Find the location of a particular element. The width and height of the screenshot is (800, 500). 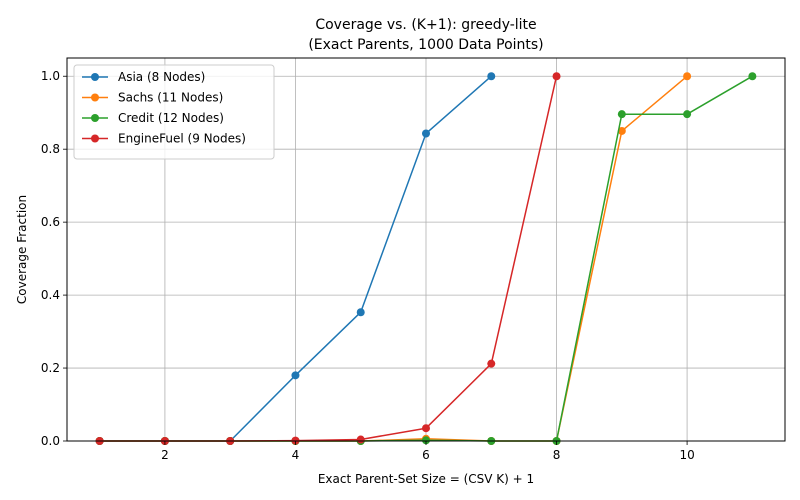

y-tick-label: 0.2 is located at coordinates (50, 368).